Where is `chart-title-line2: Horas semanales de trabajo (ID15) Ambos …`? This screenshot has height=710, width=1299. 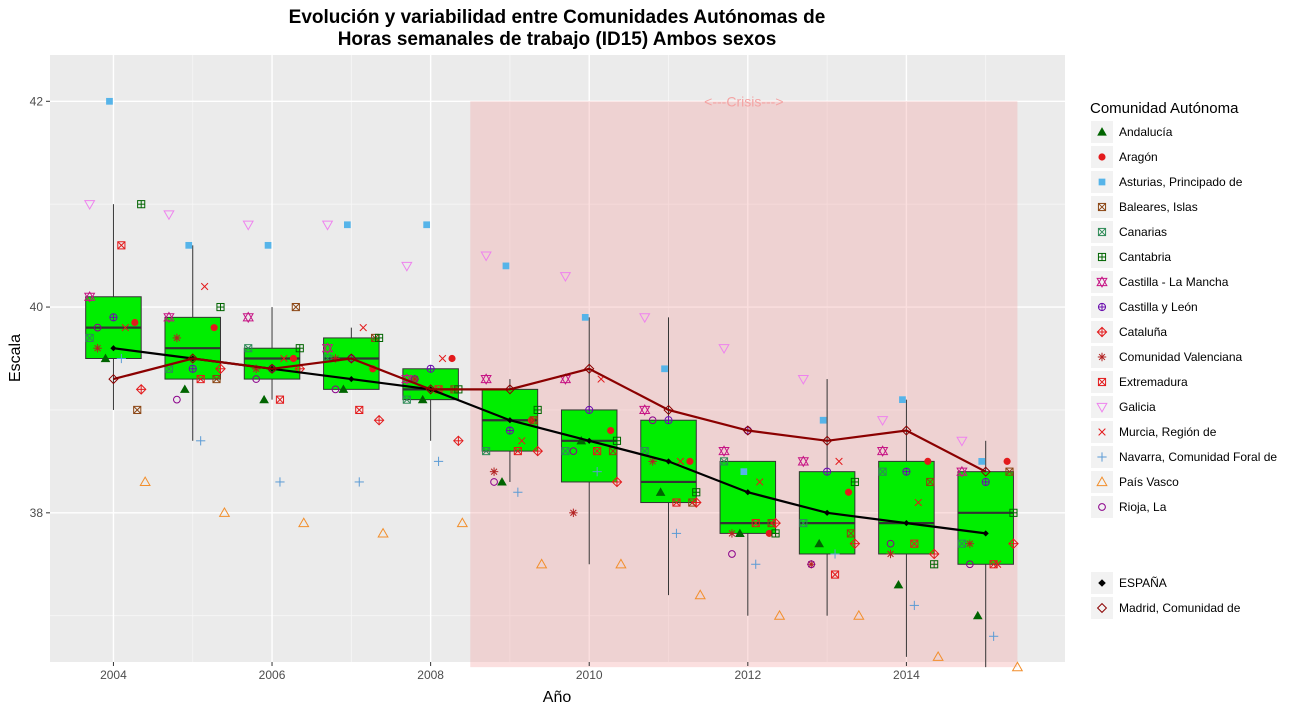
chart-title-line2: Horas semanales de trabajo (ID15) Ambos … is located at coordinates (557, 39).